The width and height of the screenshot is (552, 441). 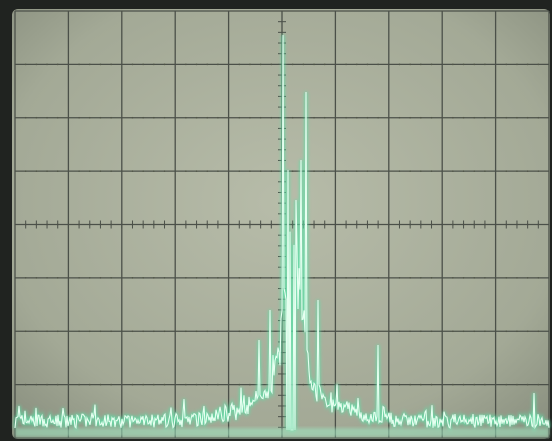 What do you see at coordinates (282, 432) in the screenshot?
I see `trace-floor` at bounding box center [282, 432].